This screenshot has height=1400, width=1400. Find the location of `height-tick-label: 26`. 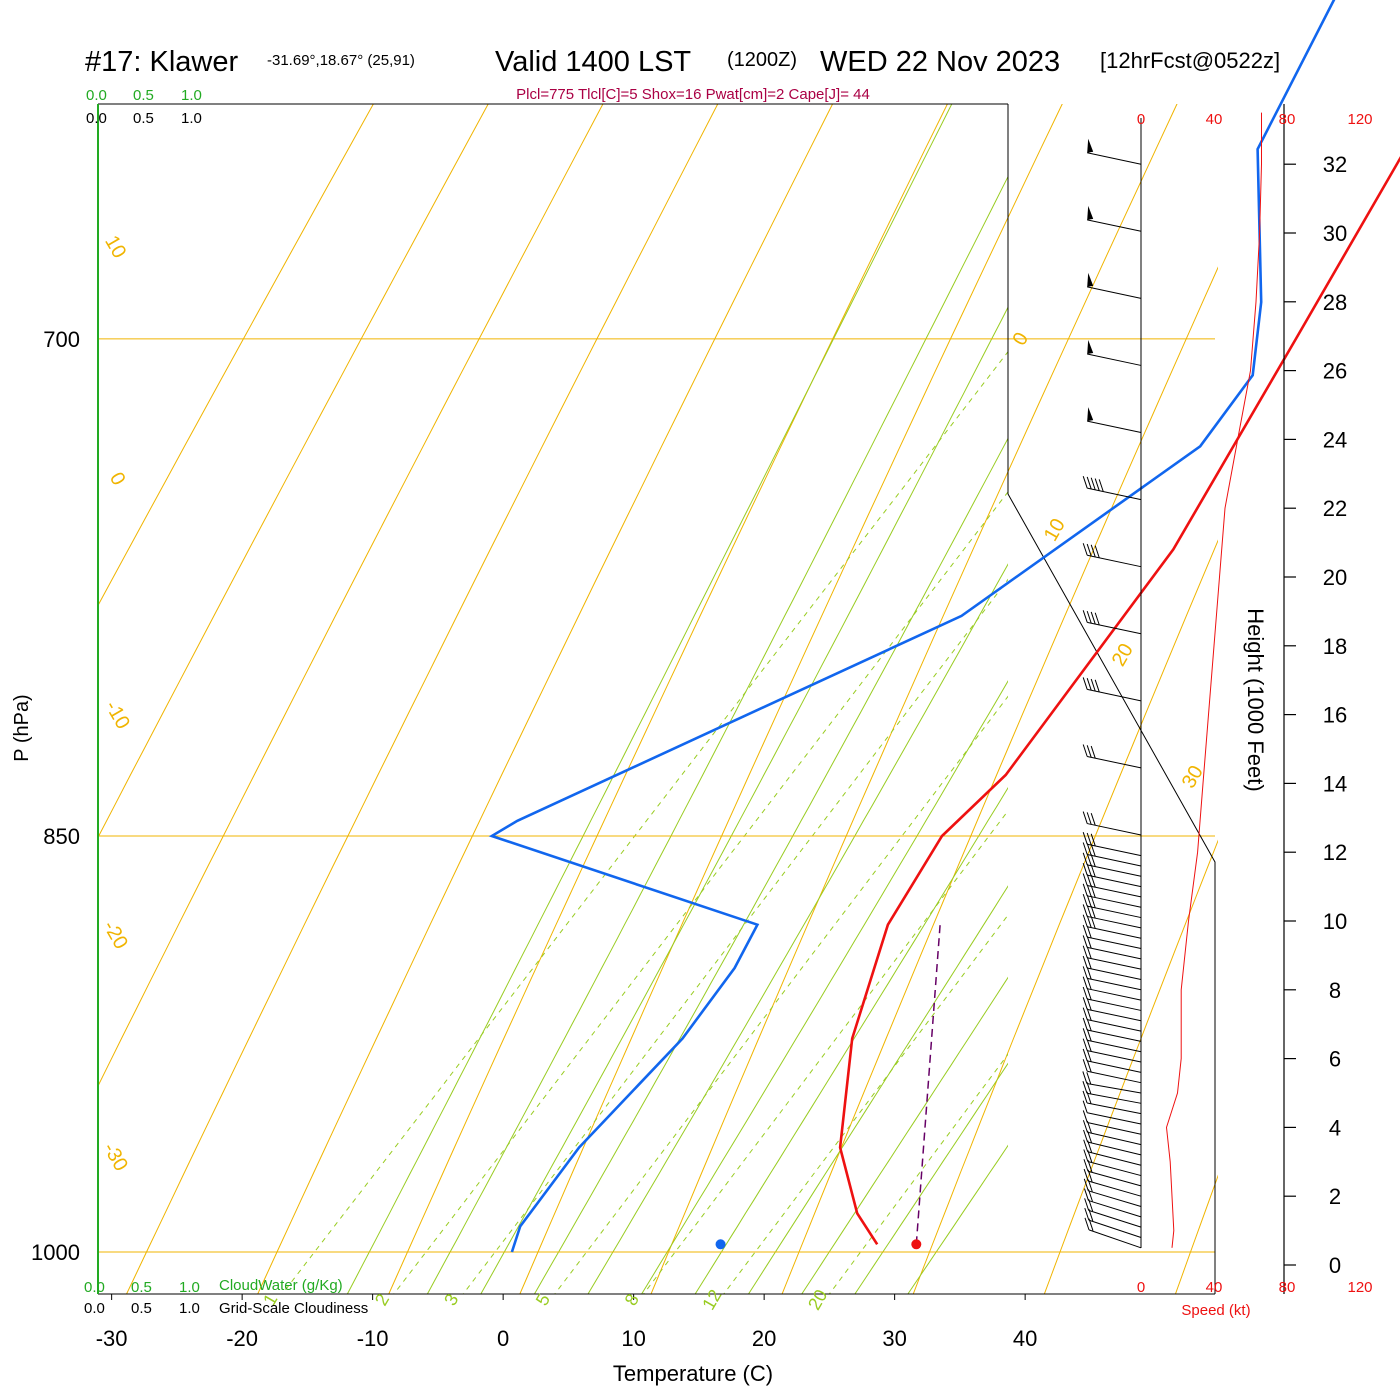

height-tick-label: 26 is located at coordinates (1335, 371).